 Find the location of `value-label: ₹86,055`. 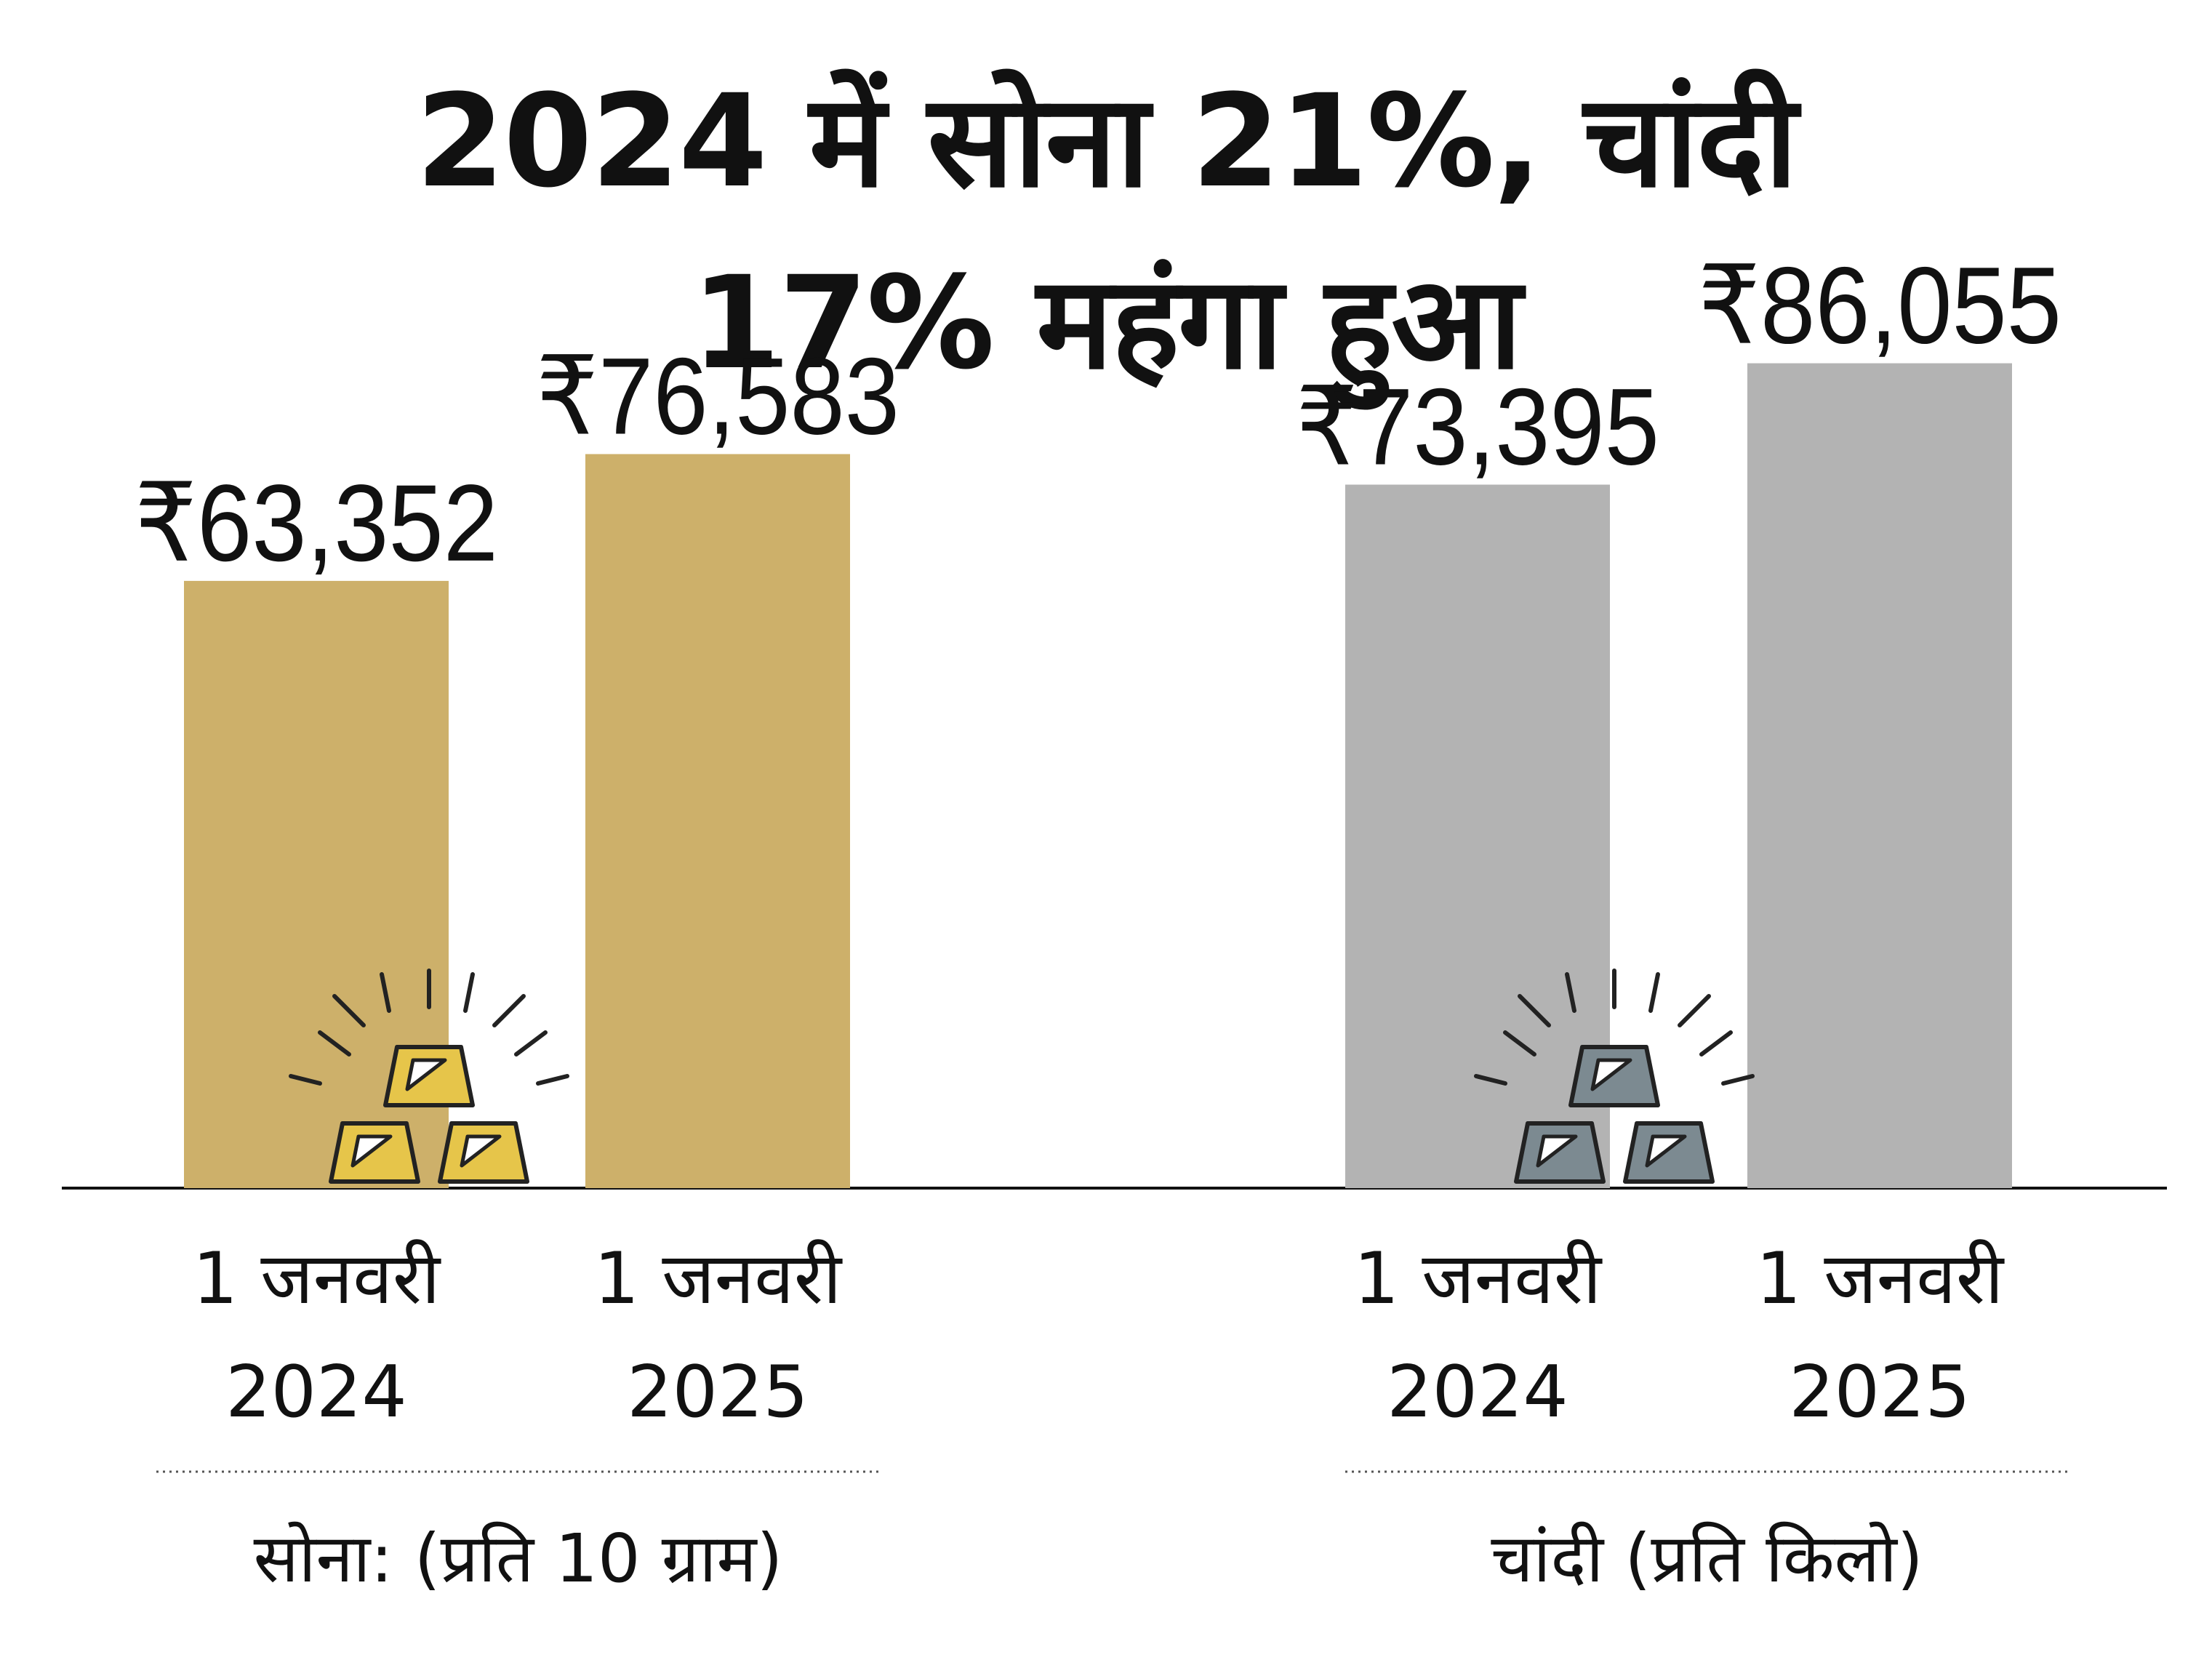

value-label: ₹86,055 is located at coordinates (1879, 305).